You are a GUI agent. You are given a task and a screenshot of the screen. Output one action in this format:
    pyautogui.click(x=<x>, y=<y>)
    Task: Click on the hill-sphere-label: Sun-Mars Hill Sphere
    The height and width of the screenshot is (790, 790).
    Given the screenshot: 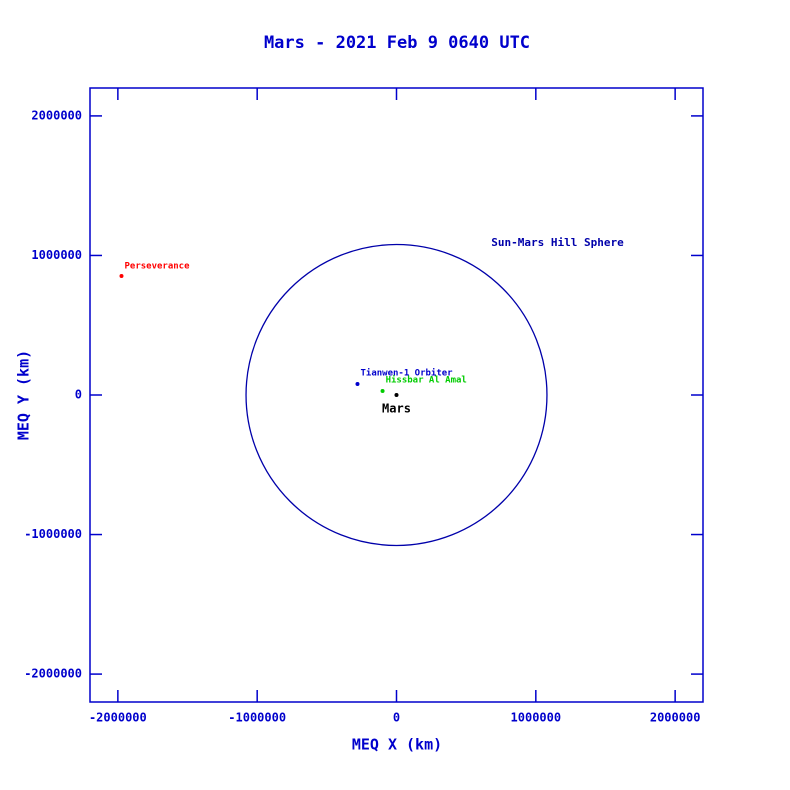 What is the action you would take?
    pyautogui.click(x=557, y=242)
    